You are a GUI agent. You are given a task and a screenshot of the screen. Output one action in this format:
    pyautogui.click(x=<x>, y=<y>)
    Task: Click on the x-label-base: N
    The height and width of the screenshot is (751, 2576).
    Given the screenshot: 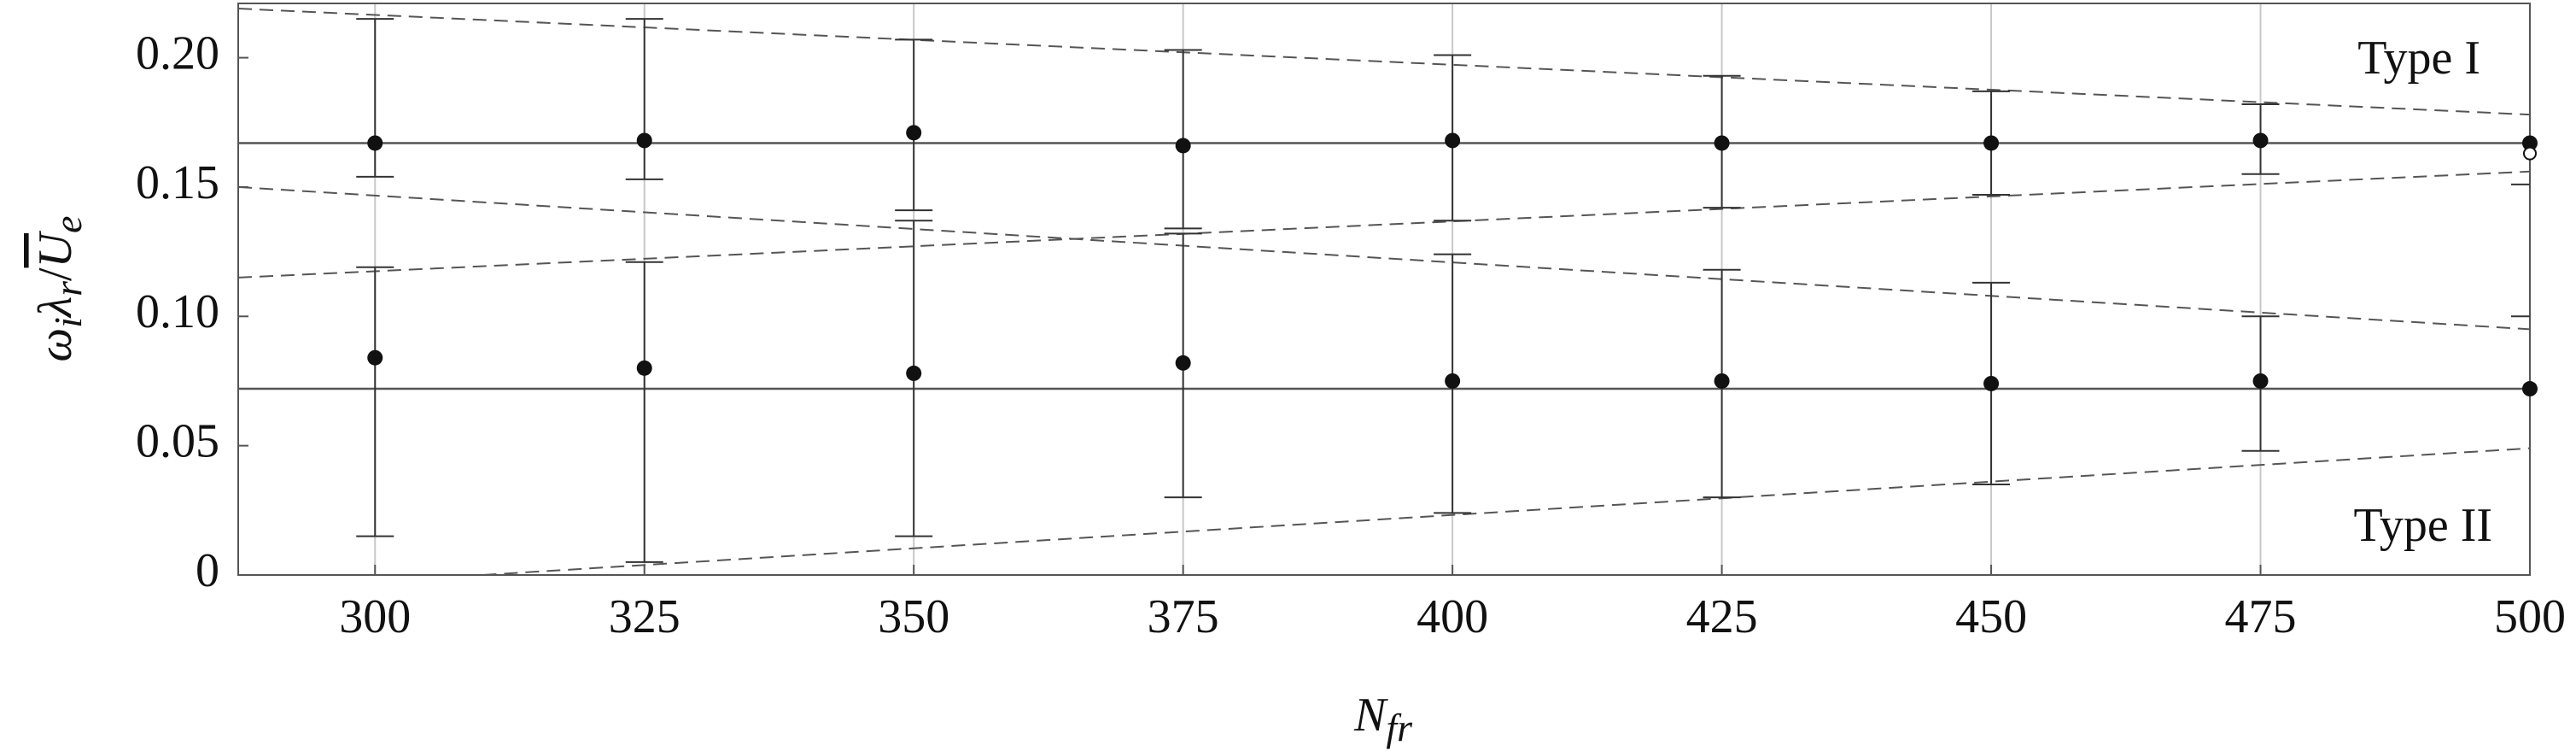 What is the action you would take?
    pyautogui.click(x=1370, y=715)
    